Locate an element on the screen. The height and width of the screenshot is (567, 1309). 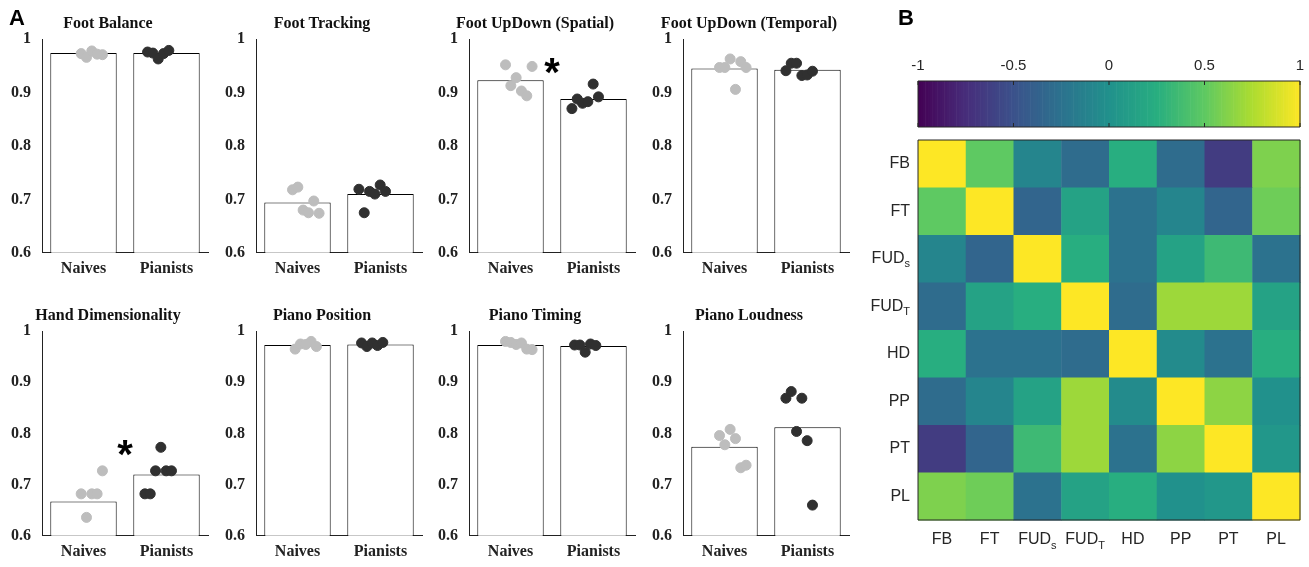
color-bar-label: -1 is located at coordinates (918, 65).